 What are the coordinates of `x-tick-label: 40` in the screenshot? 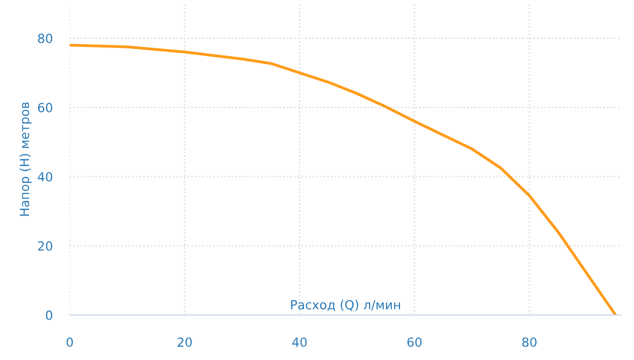 It's located at (299, 342).